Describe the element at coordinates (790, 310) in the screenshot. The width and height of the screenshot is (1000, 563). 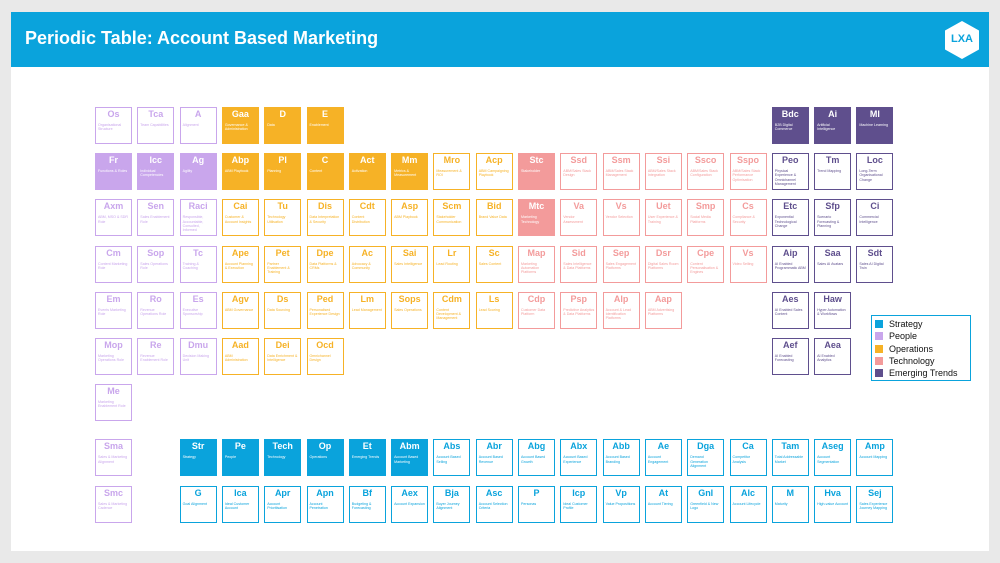
I see `element-aes: Aes AI Enabled Sales Content` at that location.